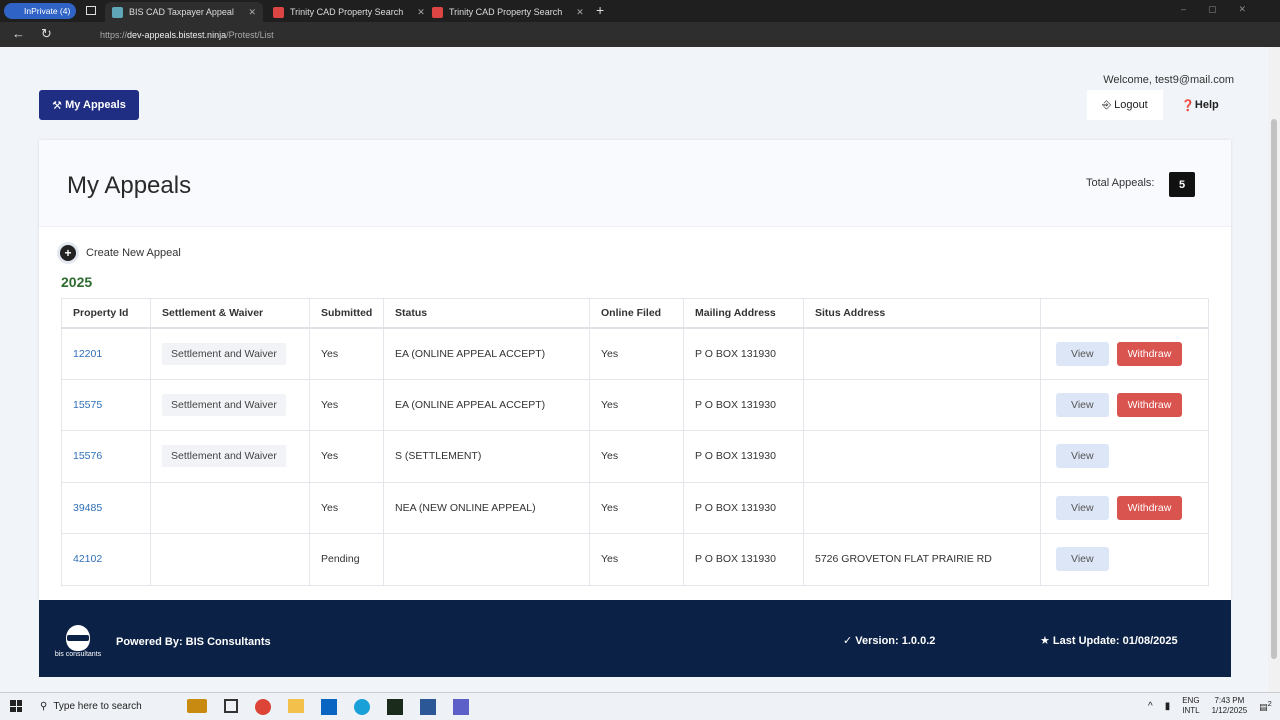 The image size is (1280, 720). I want to click on refresh-icon: ↻, so click(46, 33).